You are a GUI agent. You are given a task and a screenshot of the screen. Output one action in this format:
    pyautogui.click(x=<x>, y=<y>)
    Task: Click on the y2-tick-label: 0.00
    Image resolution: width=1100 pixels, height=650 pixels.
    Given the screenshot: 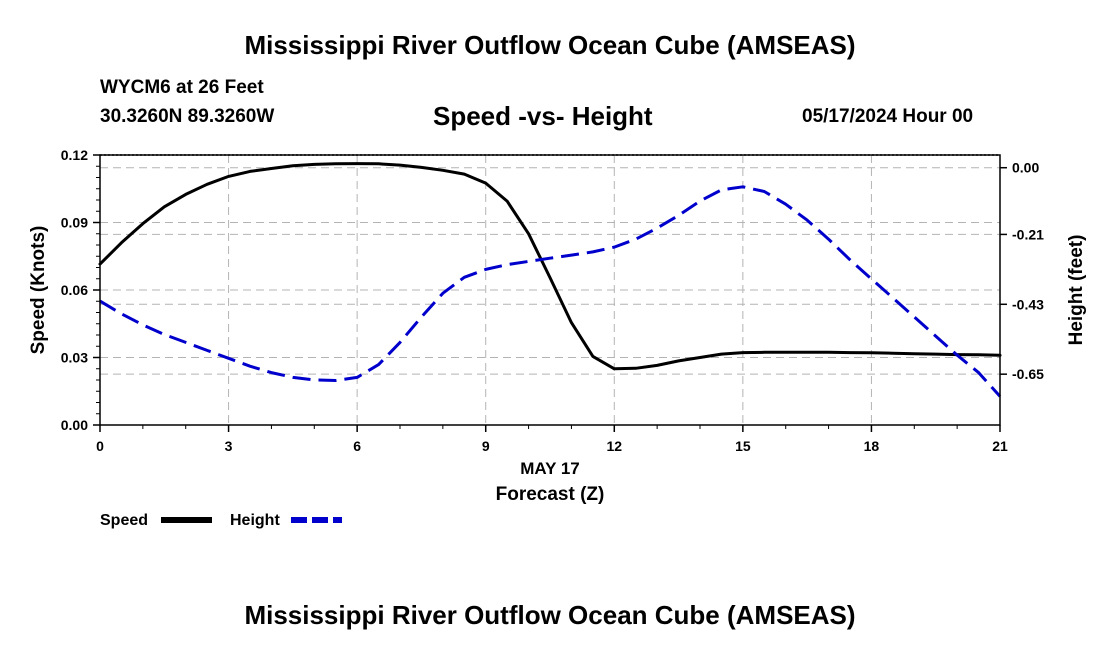 What is the action you would take?
    pyautogui.click(x=1025, y=168)
    